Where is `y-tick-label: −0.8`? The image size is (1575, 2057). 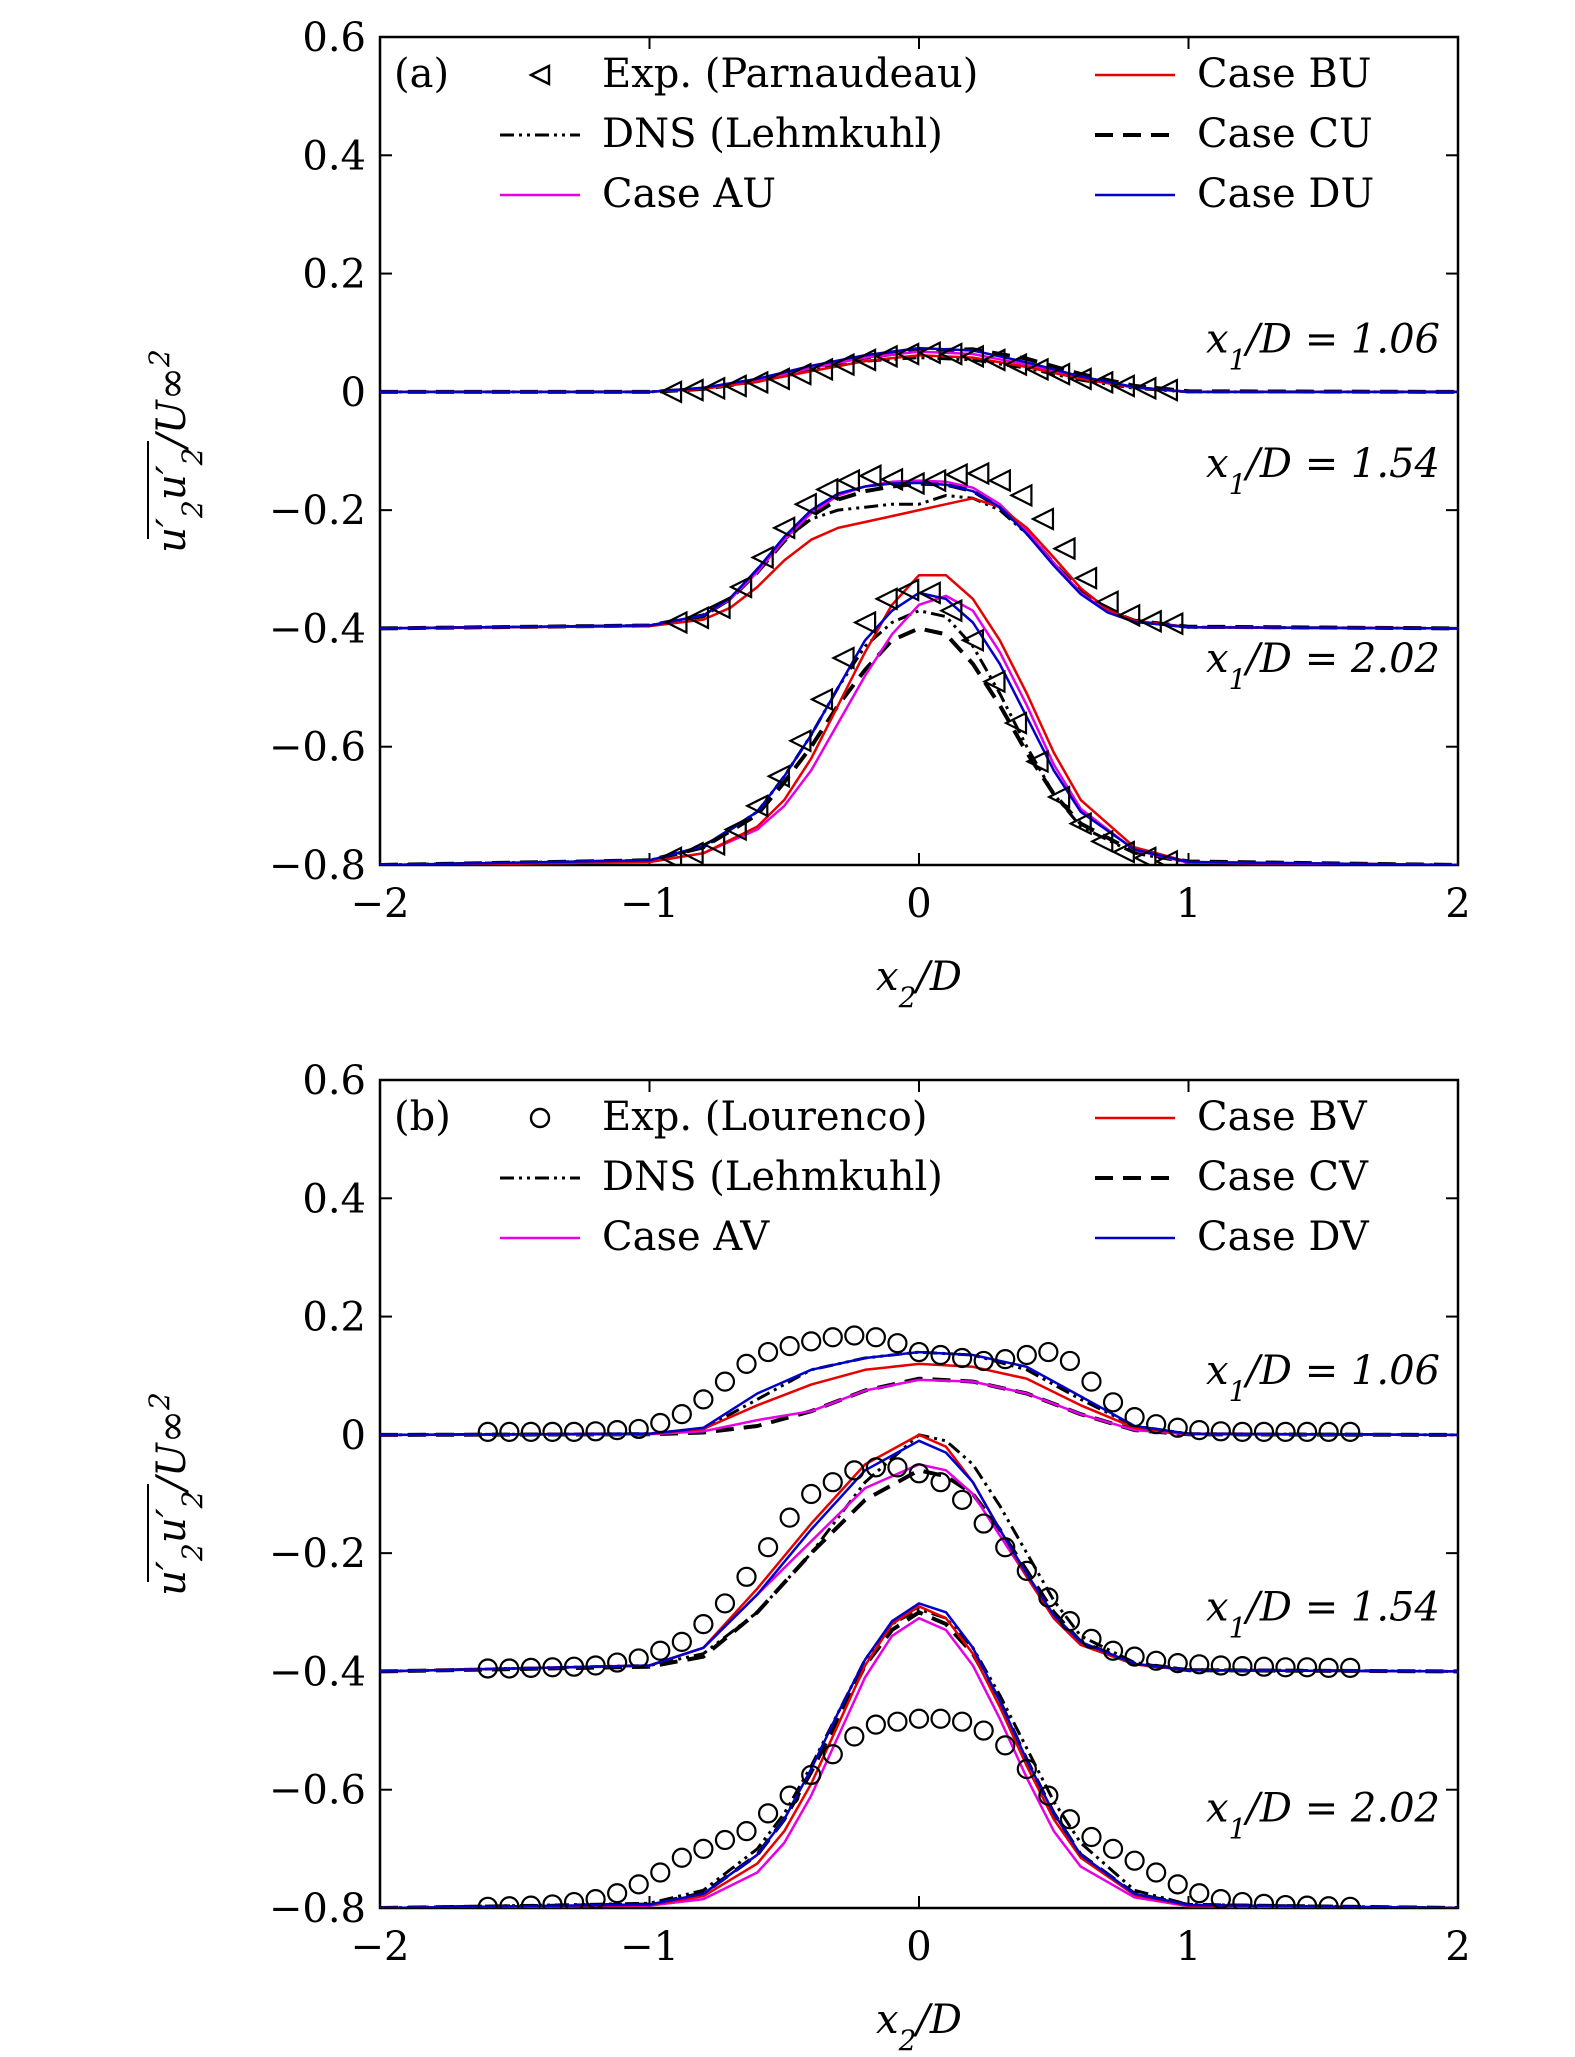
y-tick-label: −0.8 is located at coordinates (317, 866).